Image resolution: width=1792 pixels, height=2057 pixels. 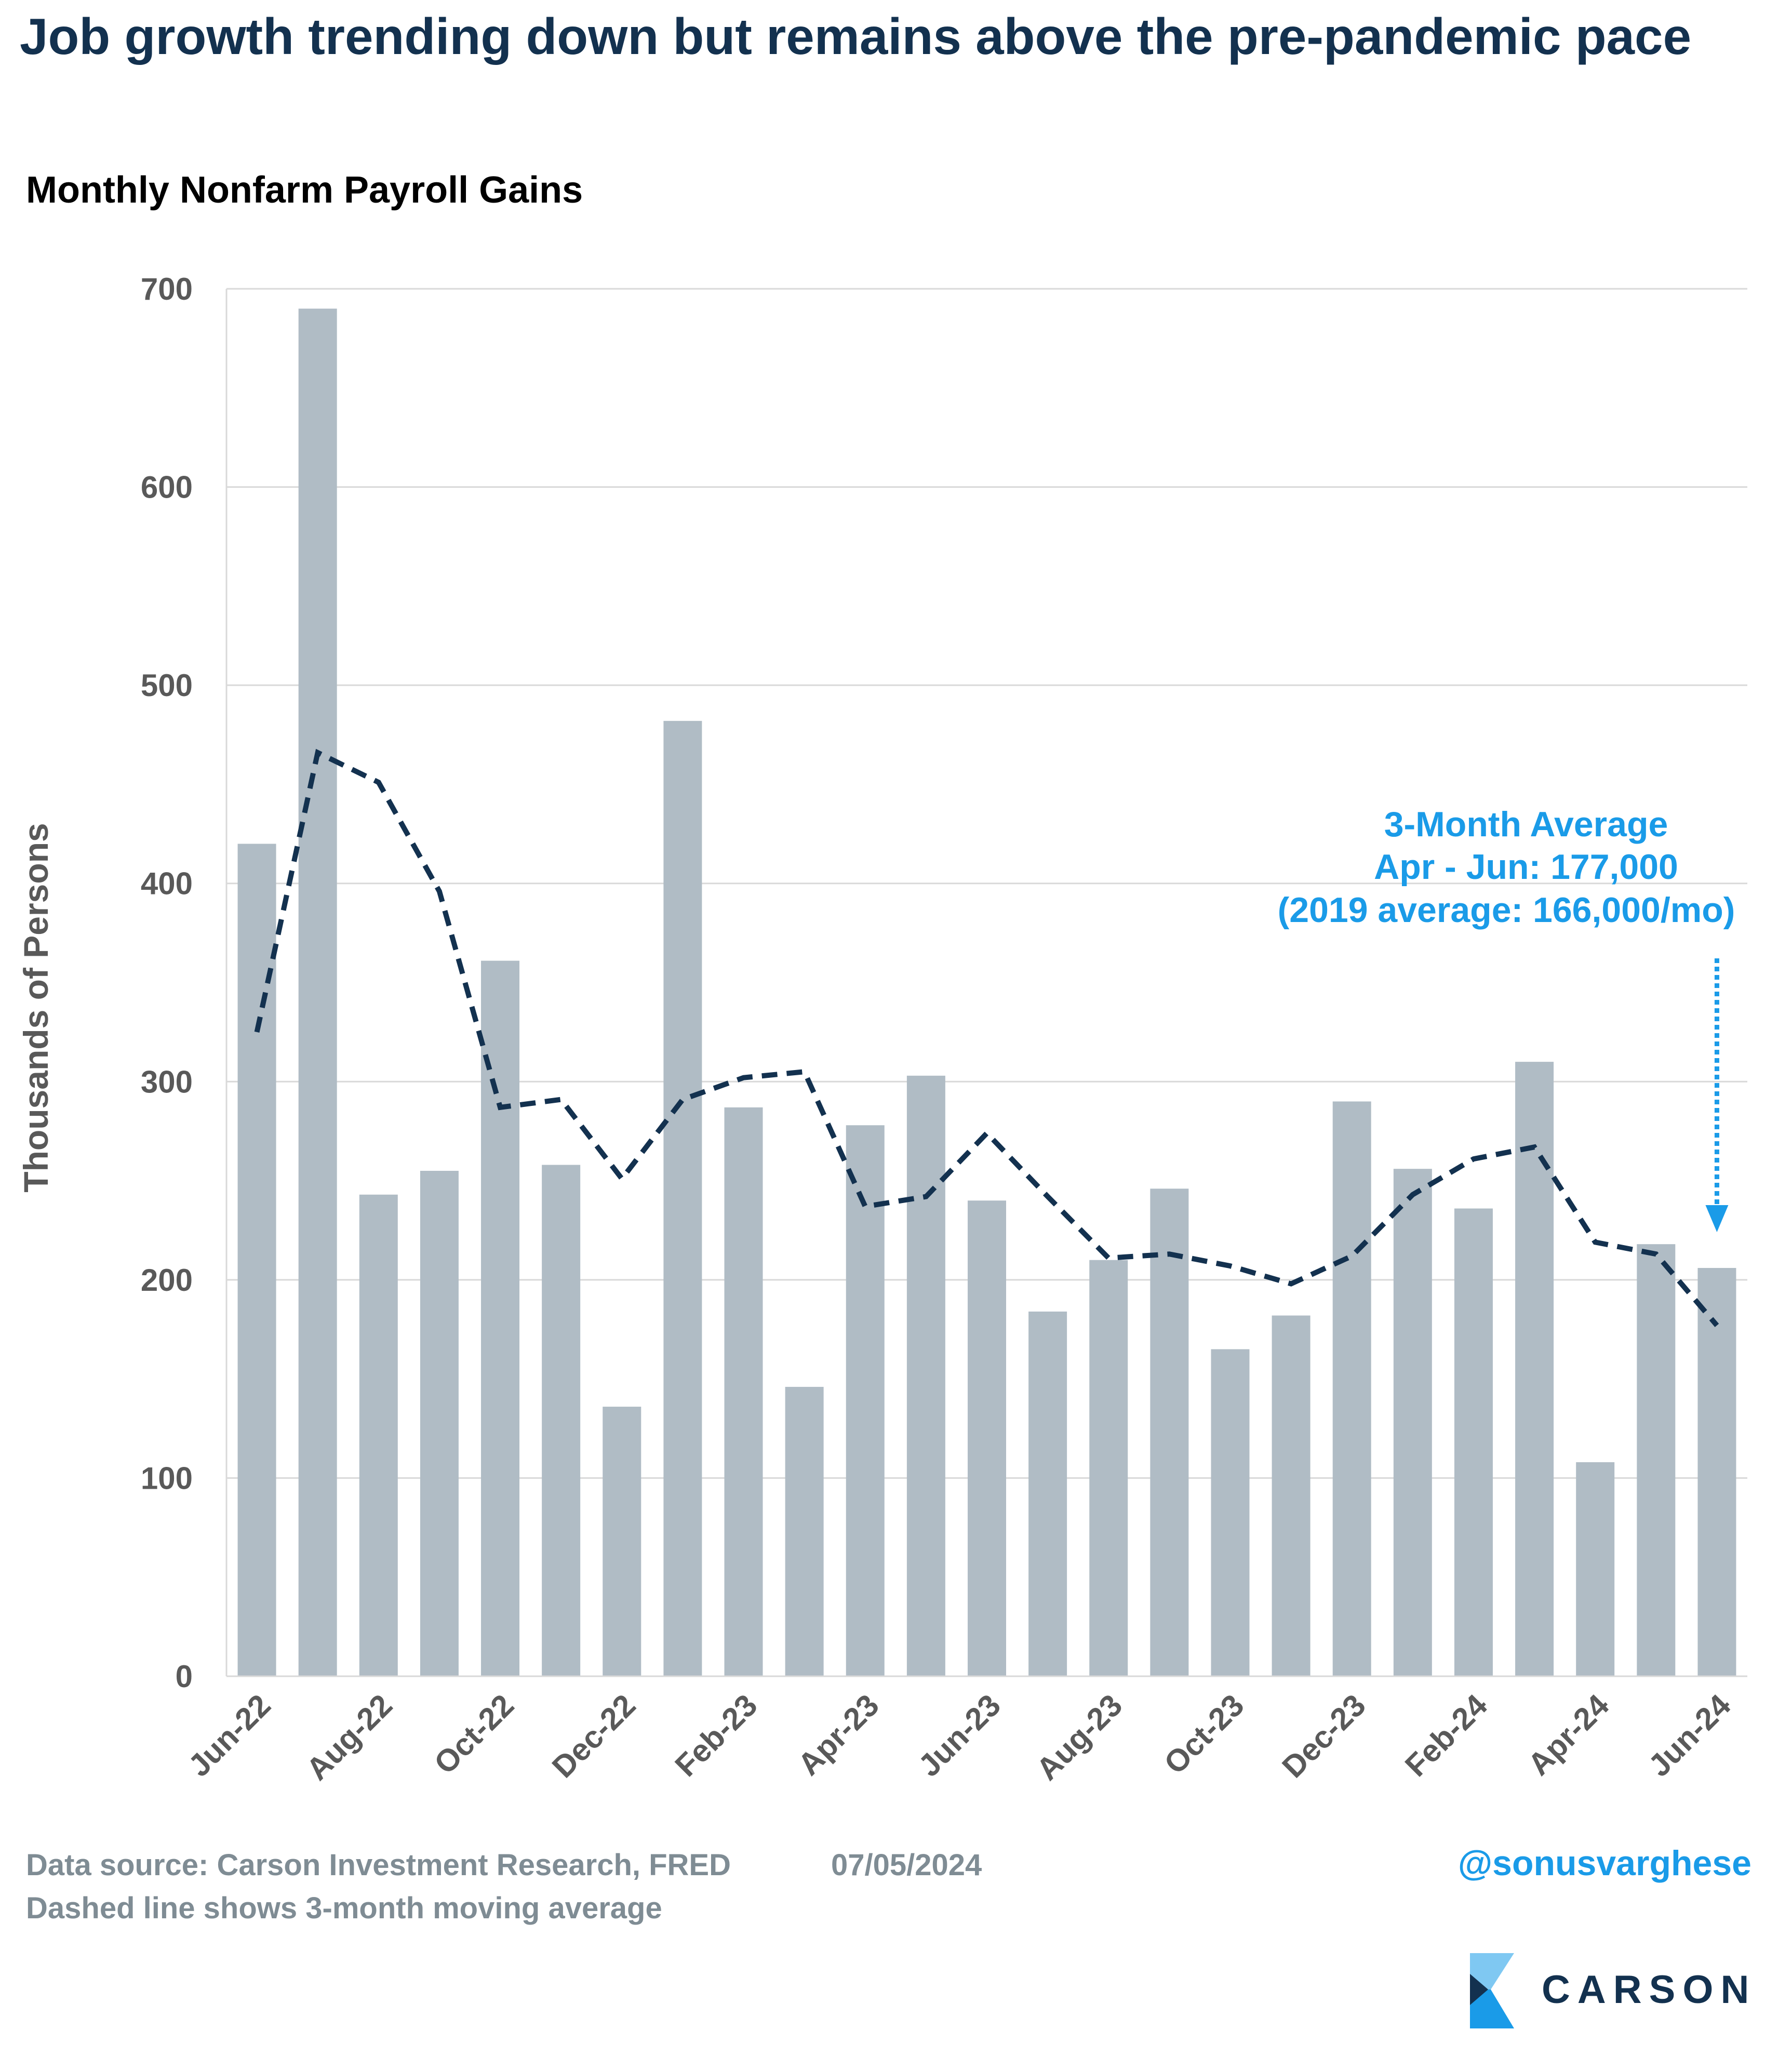 I want to click on annotation: Apr - Jun: 177,000, so click(x=1526, y=867).